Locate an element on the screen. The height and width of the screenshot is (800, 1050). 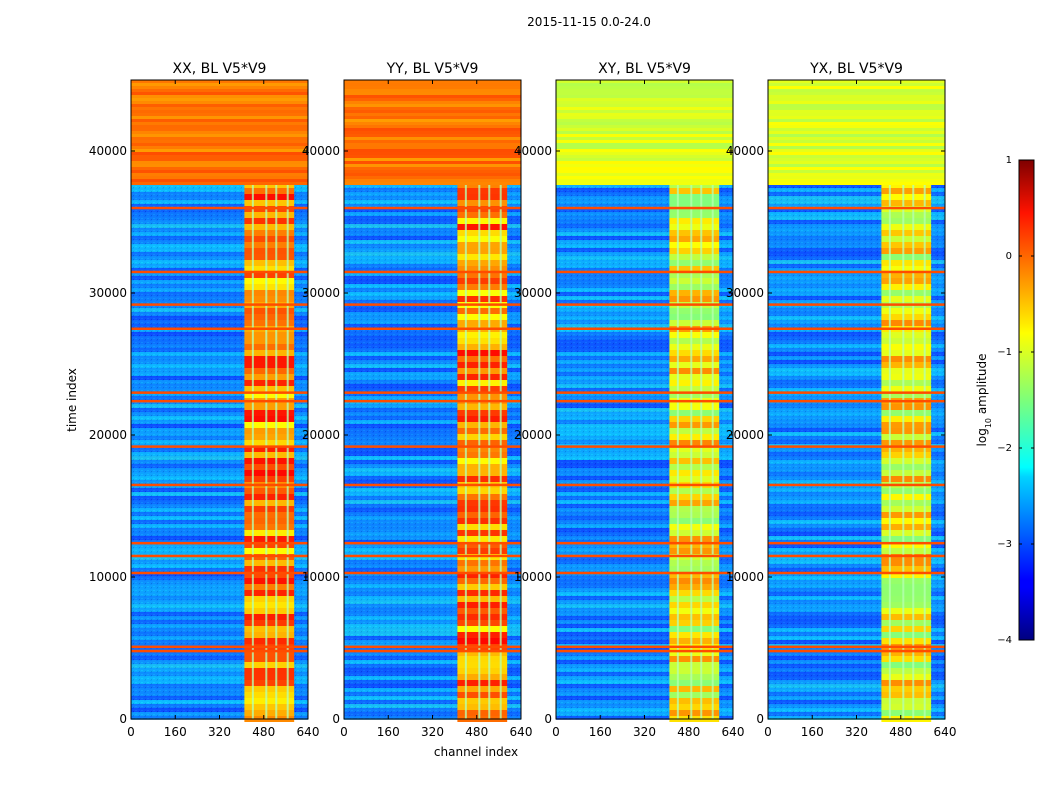
x-axis-label: channel index is located at coordinates (476, 752).